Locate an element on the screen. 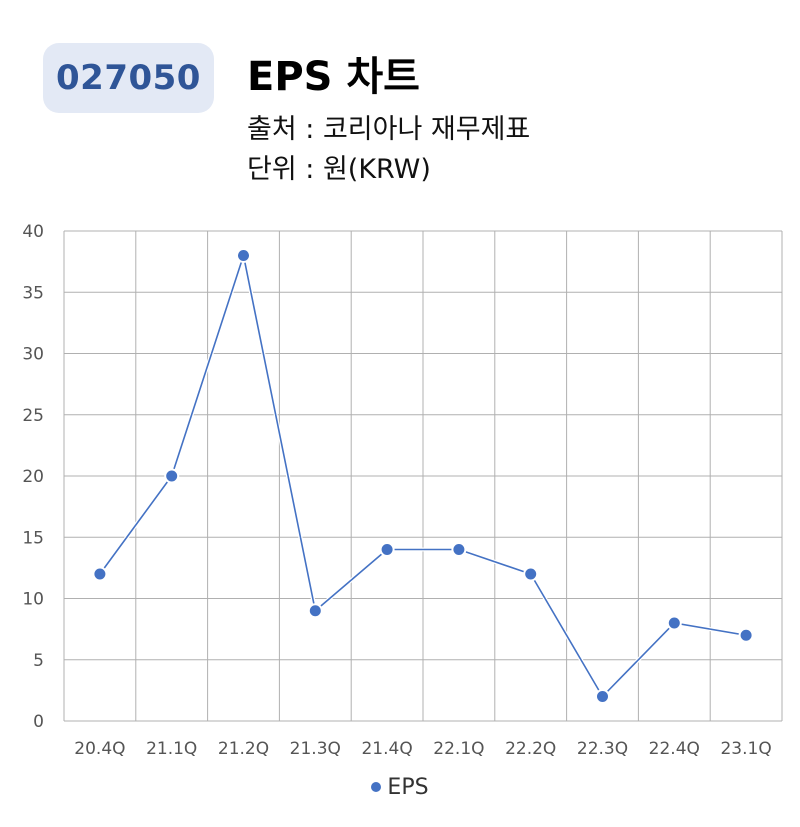  y-tick-label: 5 is located at coordinates (38, 661).